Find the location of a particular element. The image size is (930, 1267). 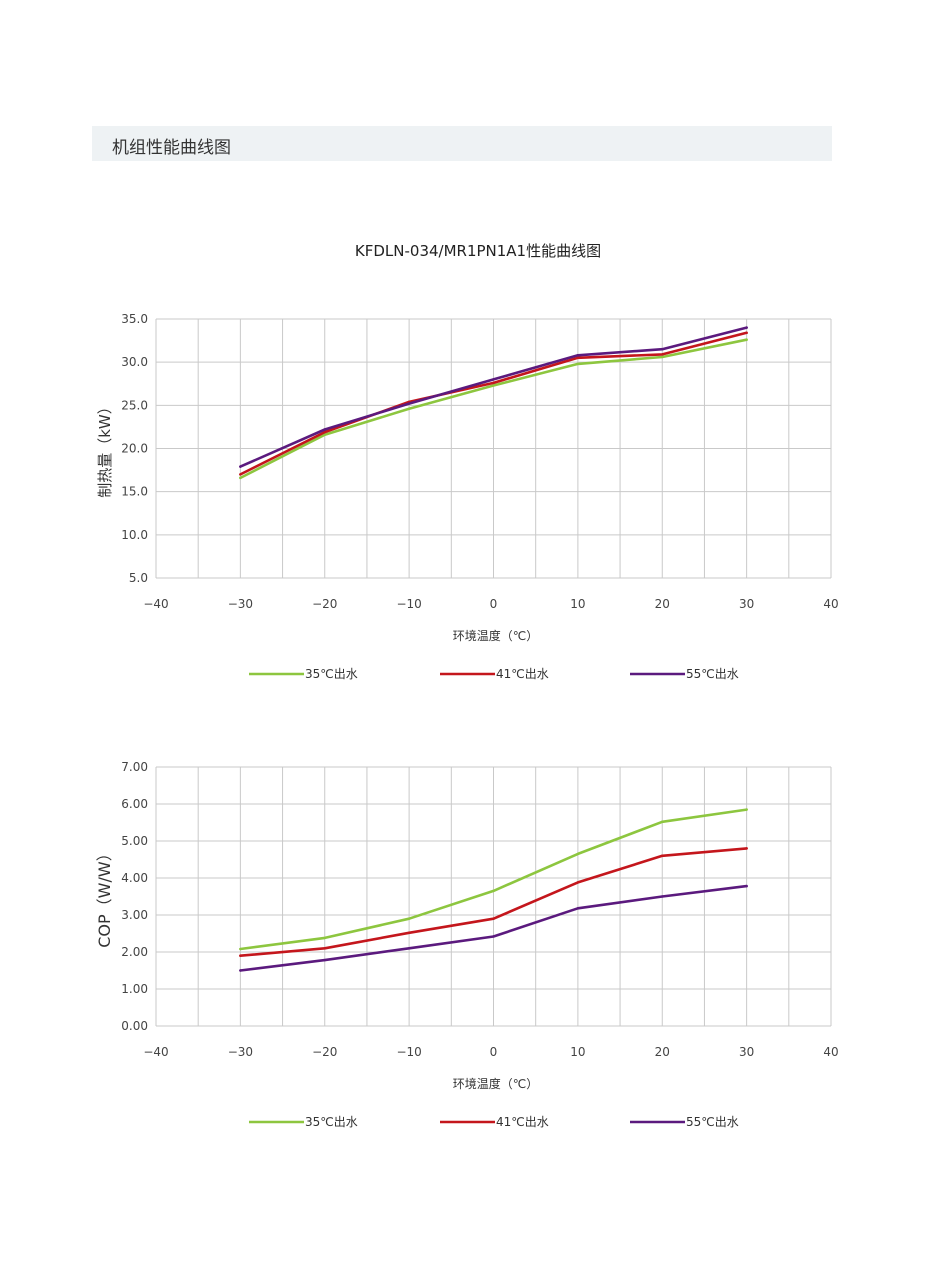

y-tick-label: 35.0 is located at coordinates (134, 319).